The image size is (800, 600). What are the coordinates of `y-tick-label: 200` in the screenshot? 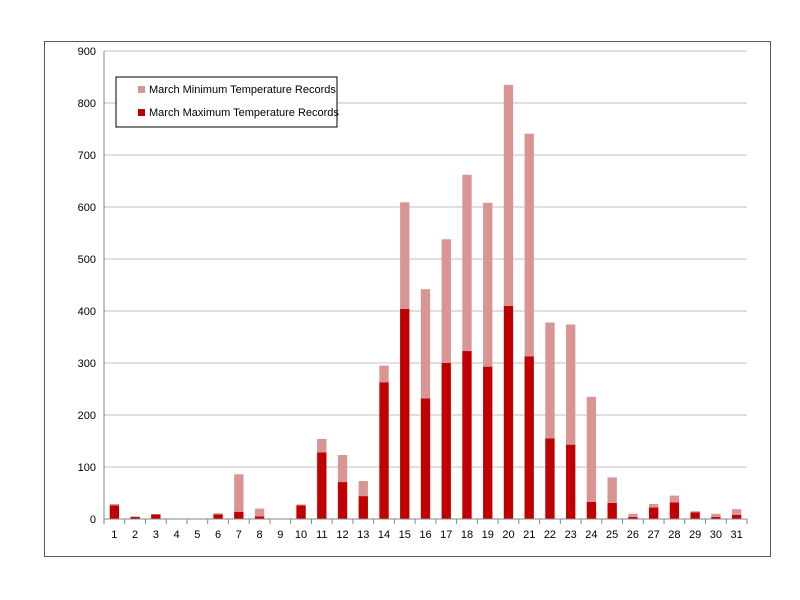 It's located at (87, 416).